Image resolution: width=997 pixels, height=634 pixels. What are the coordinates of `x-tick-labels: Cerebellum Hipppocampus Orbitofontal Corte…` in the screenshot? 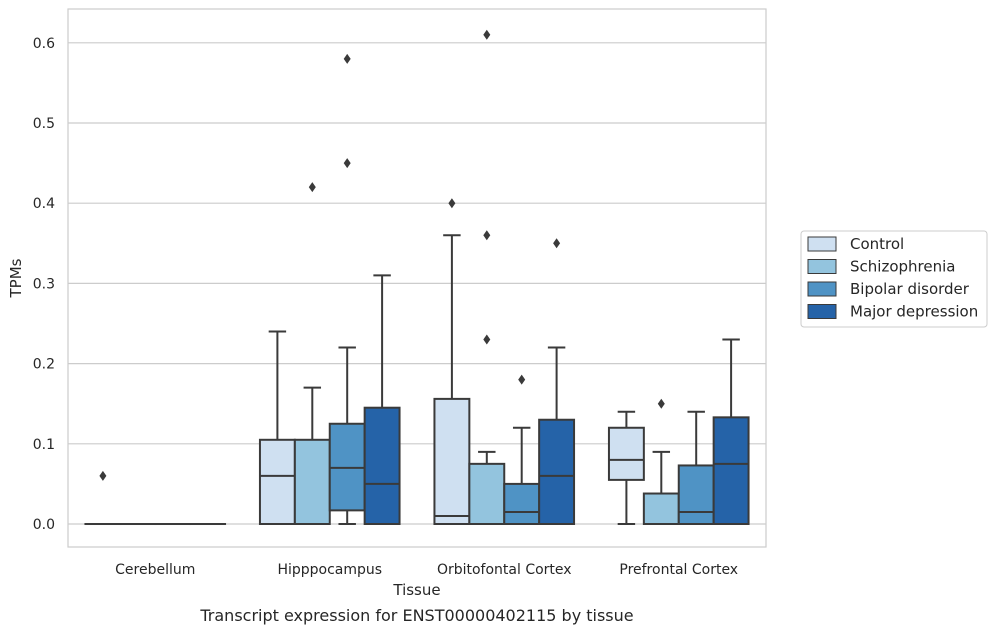 It's located at (426, 570).